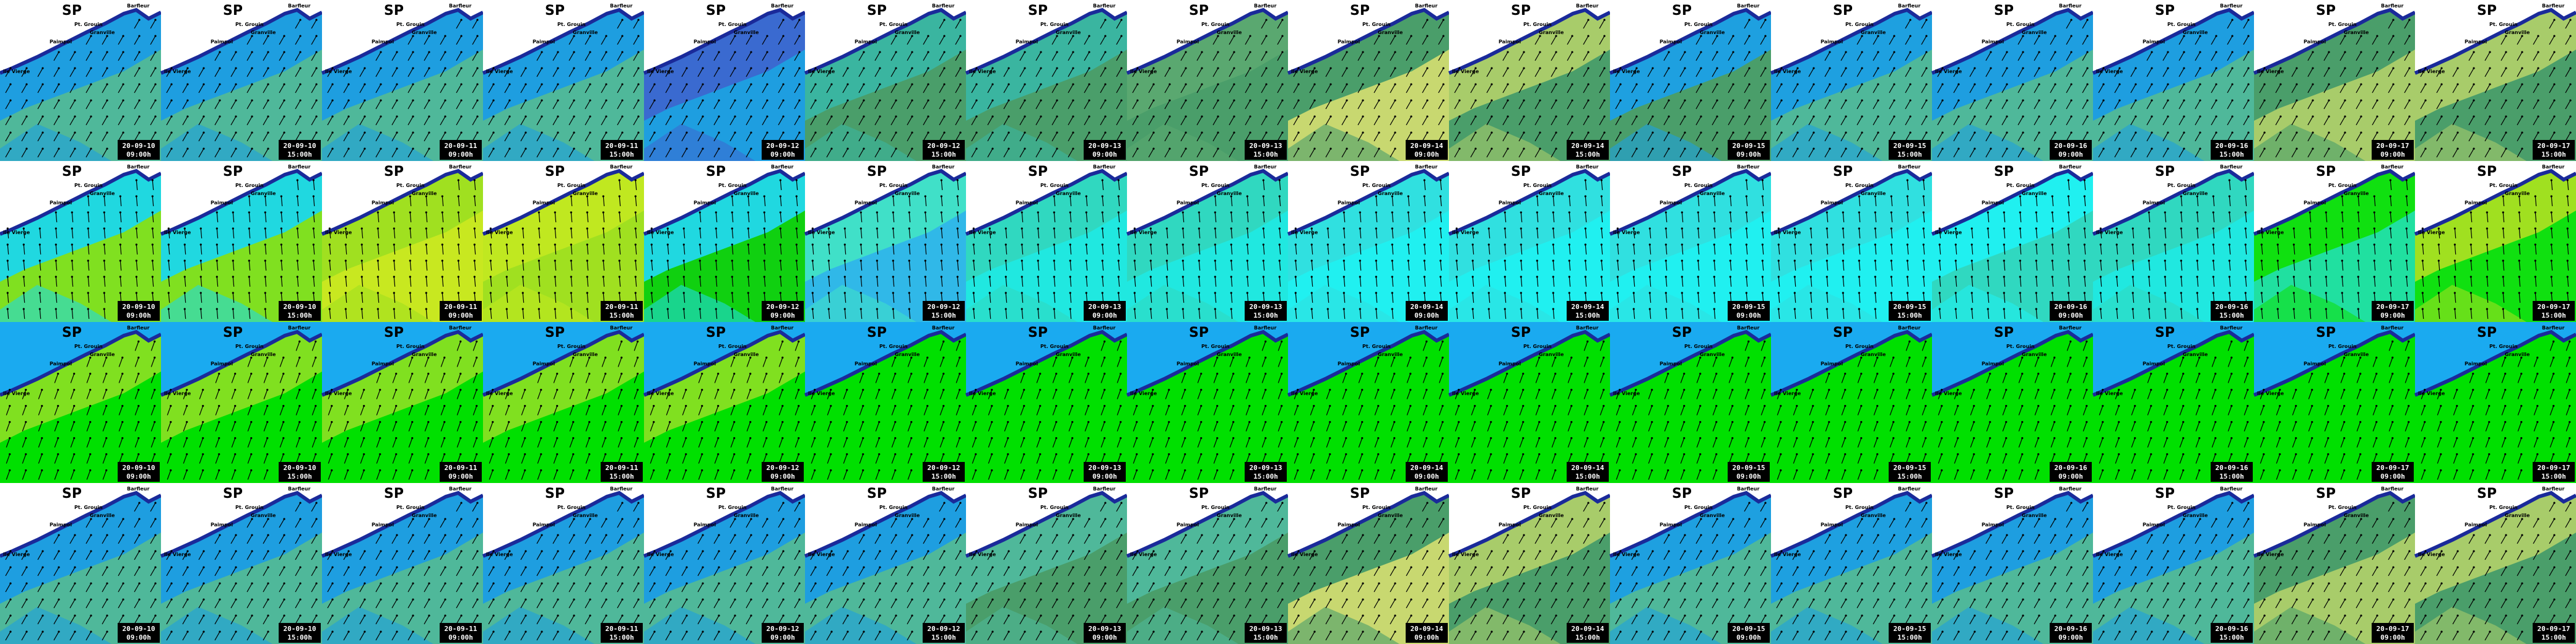 The width and height of the screenshot is (2576, 644). What do you see at coordinates (16, 71) in the screenshot?
I see `place-label: Ile Vierge` at bounding box center [16, 71].